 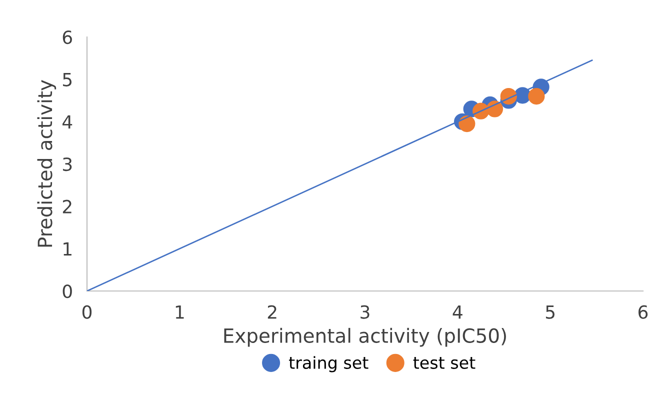 What do you see at coordinates (550, 312) in the screenshot?
I see `x-tick-label: 5` at bounding box center [550, 312].